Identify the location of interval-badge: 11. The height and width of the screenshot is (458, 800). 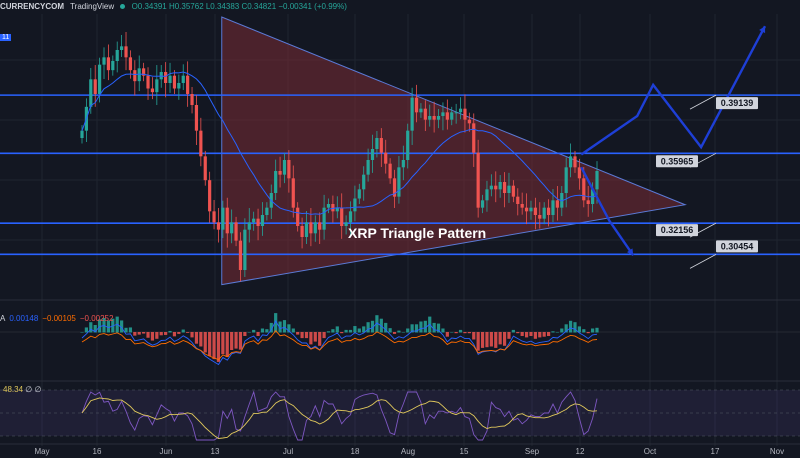
(6, 37).